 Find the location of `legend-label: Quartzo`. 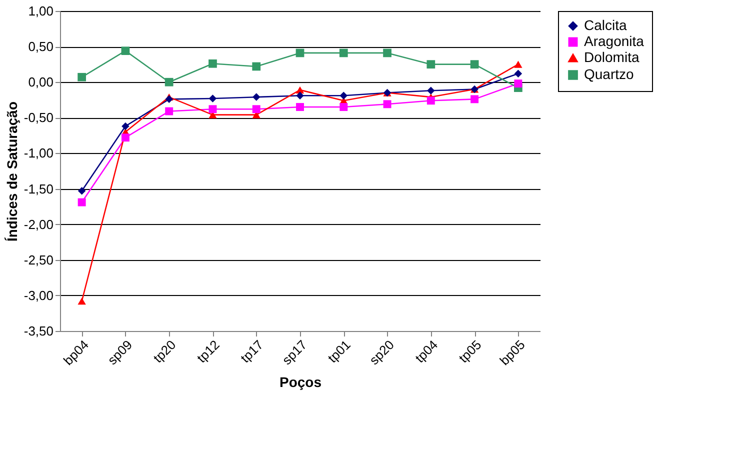

legend-label: Quartzo is located at coordinates (609, 74).